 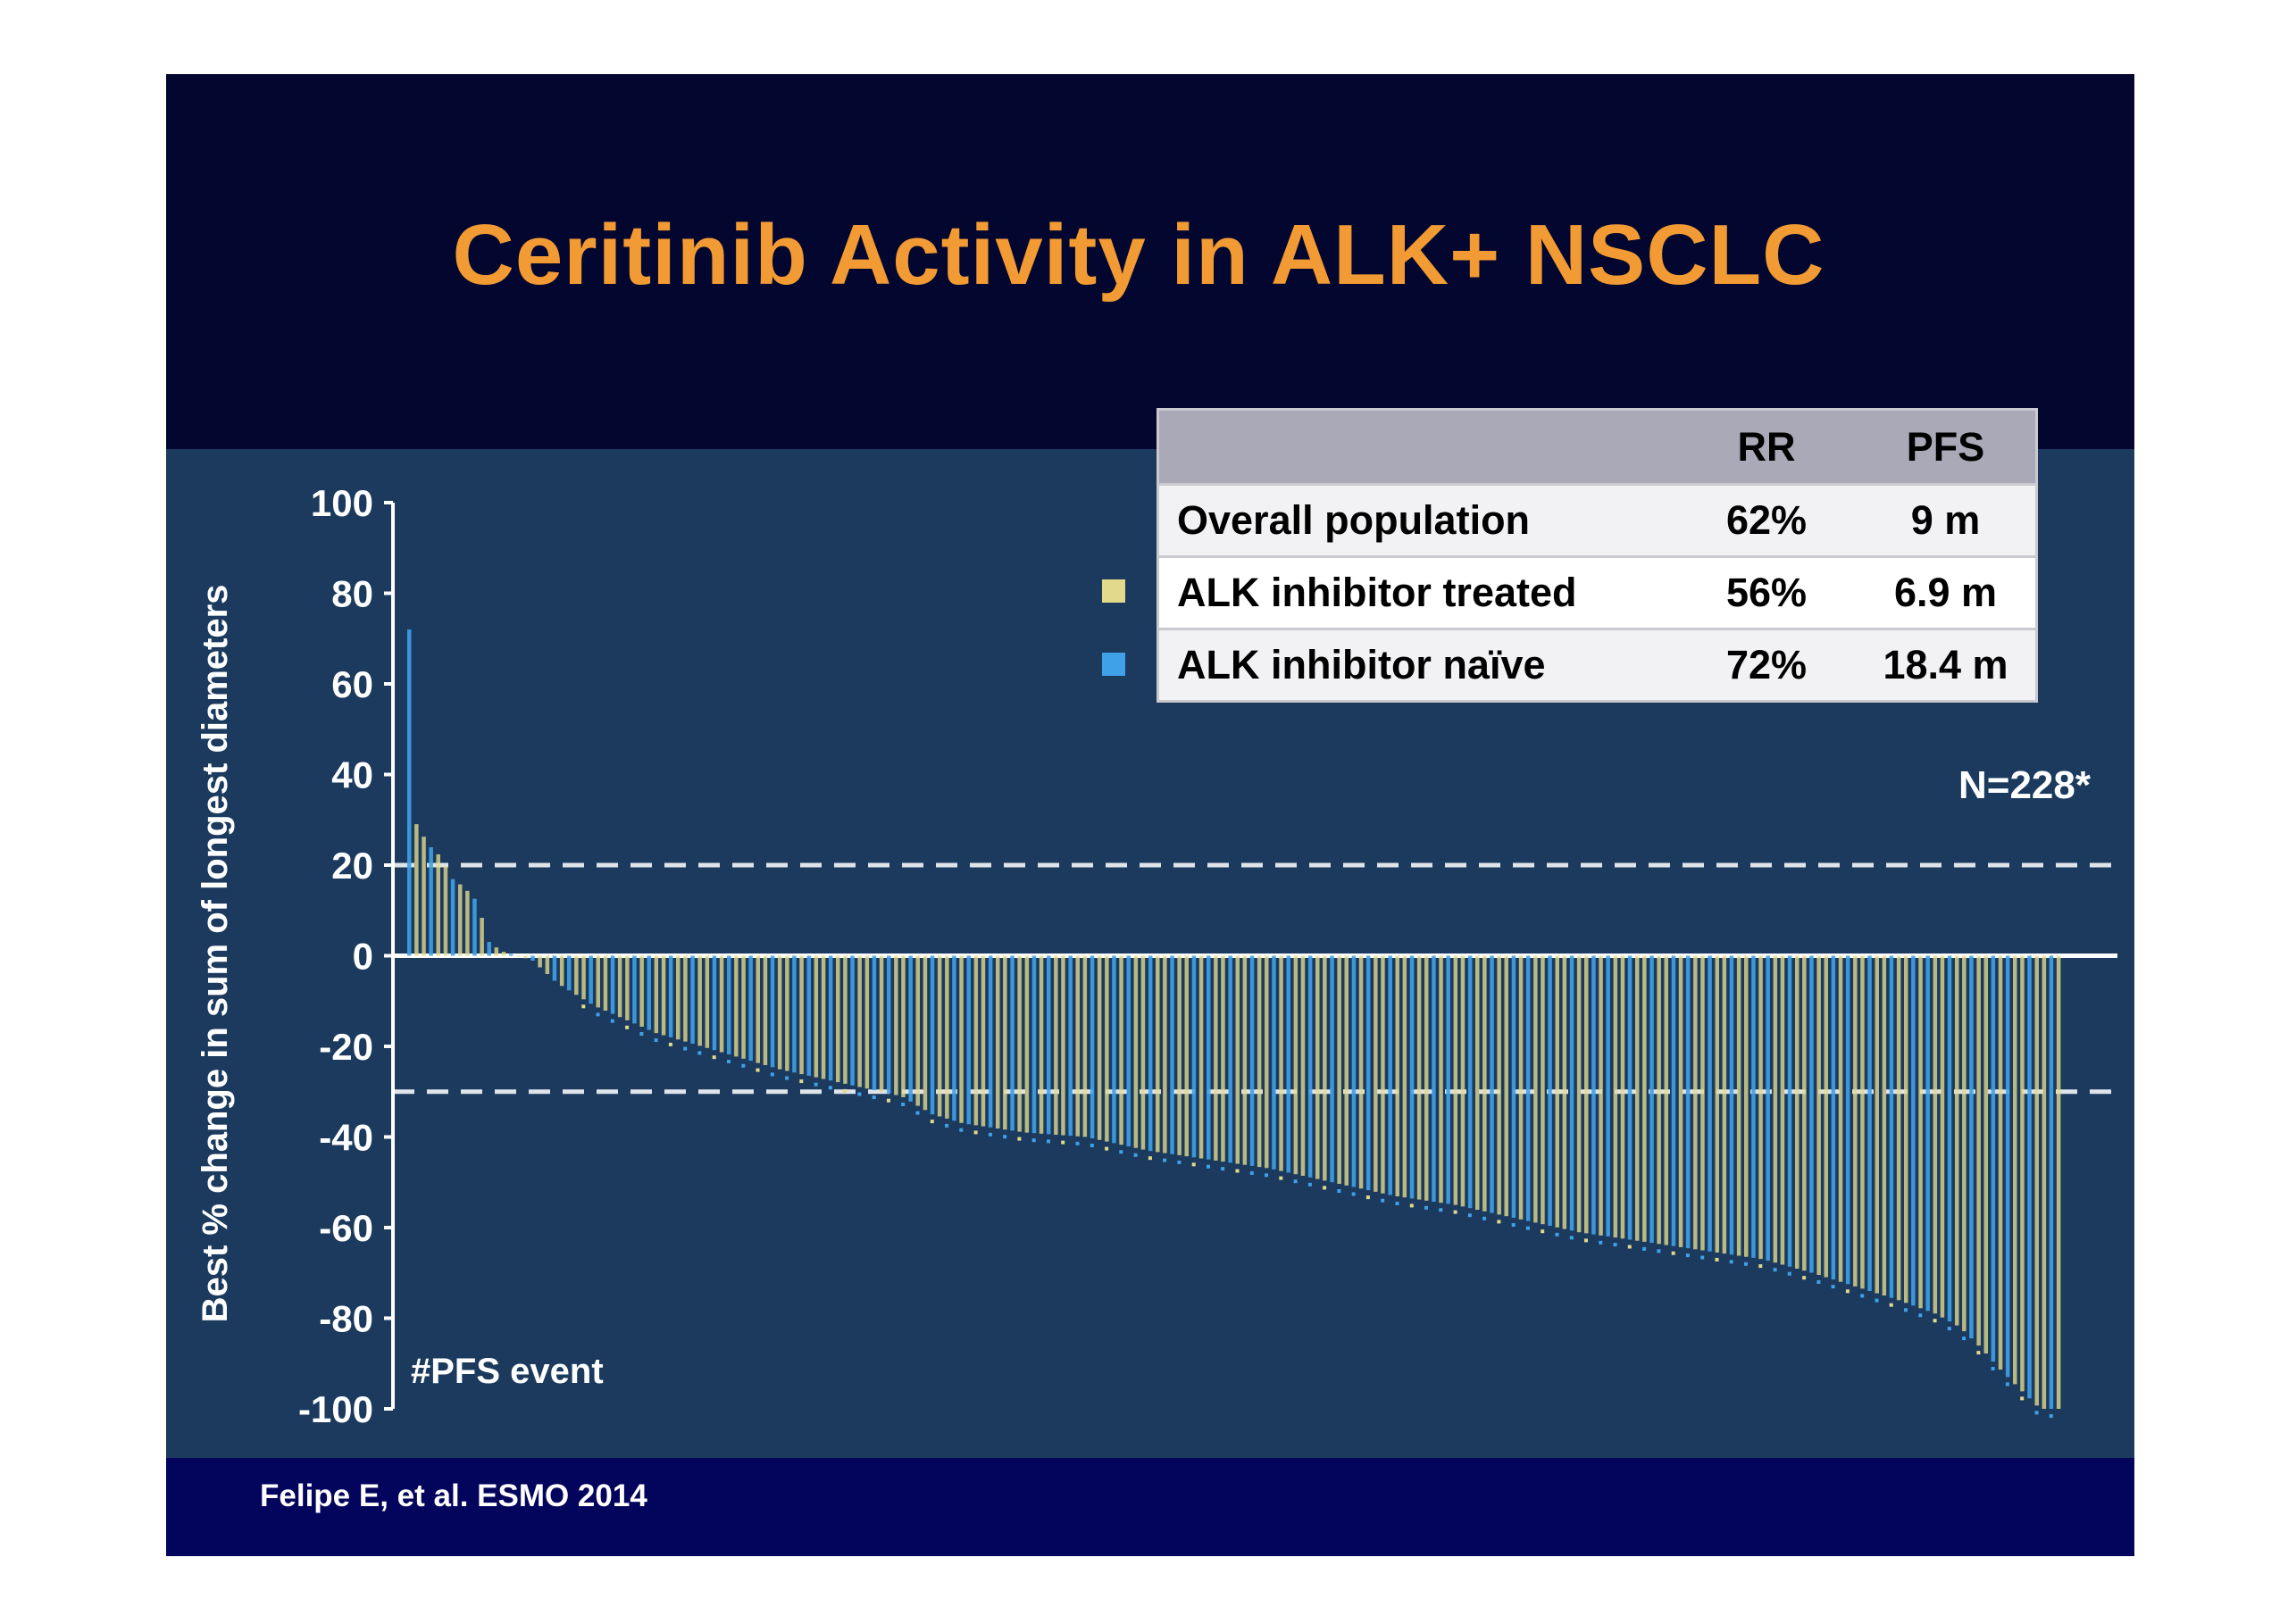 What do you see at coordinates (352, 594) in the screenshot?
I see `y-tick-label: 80` at bounding box center [352, 594].